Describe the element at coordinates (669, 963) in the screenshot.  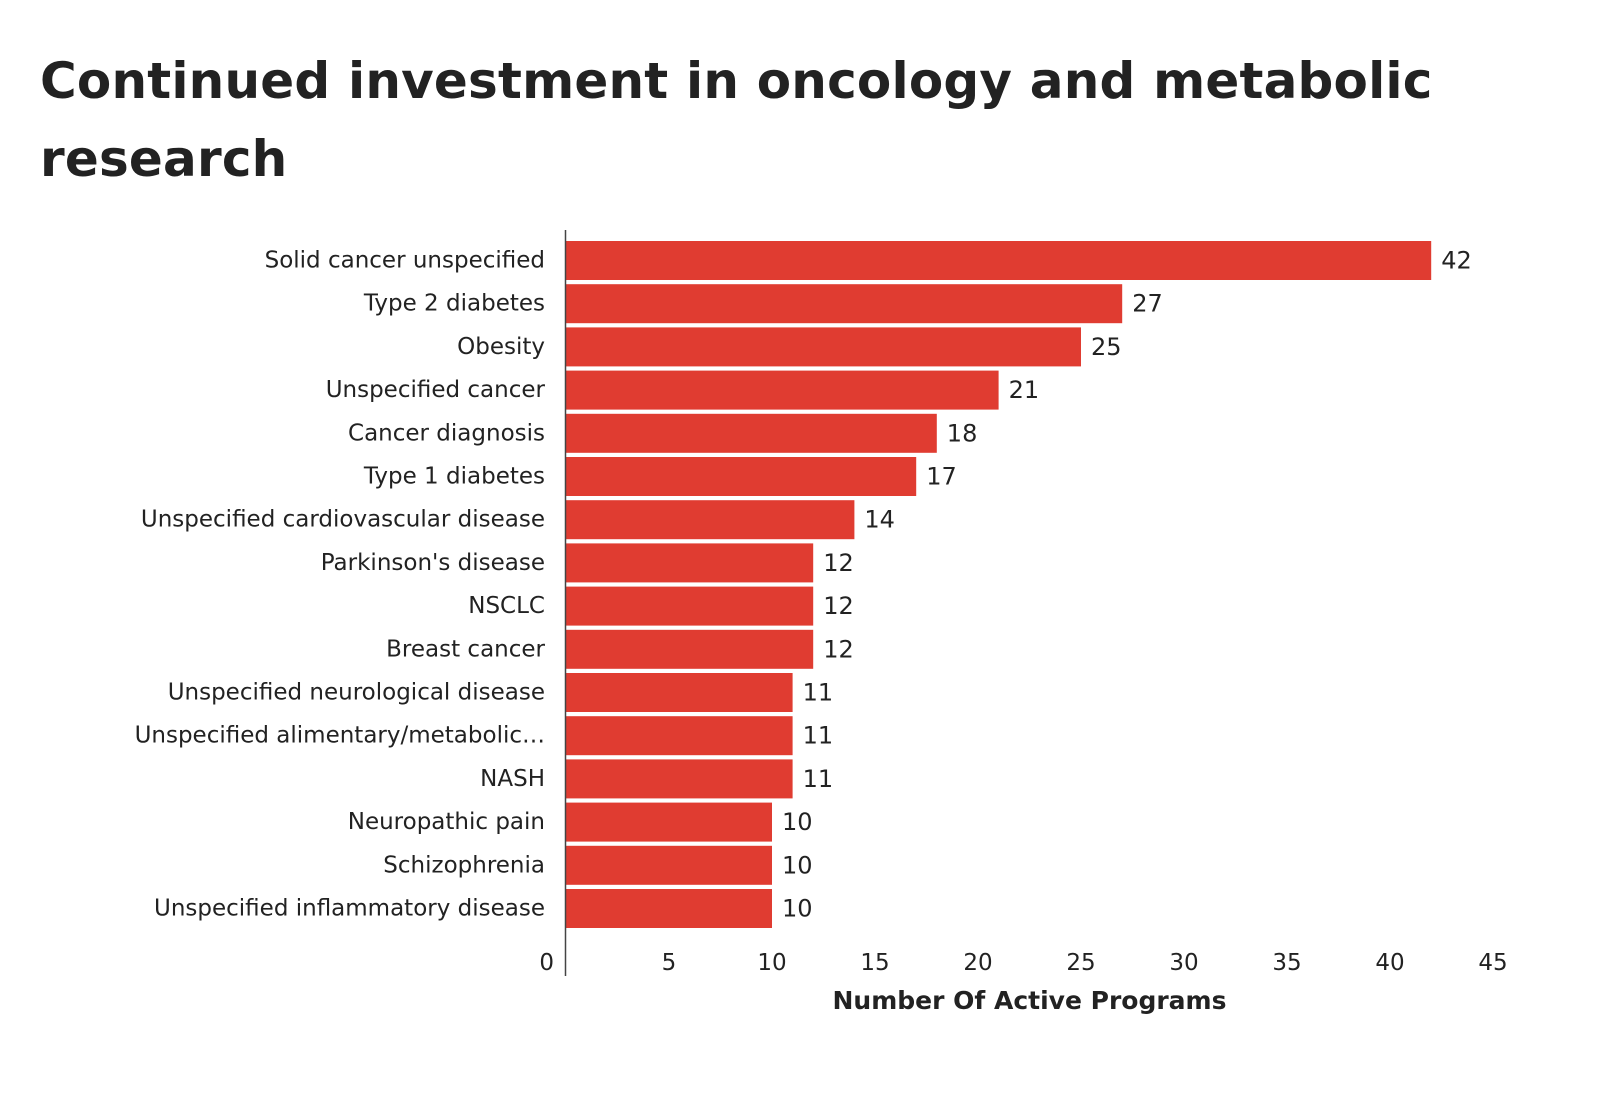
I see `x-tick-label: 5` at that location.